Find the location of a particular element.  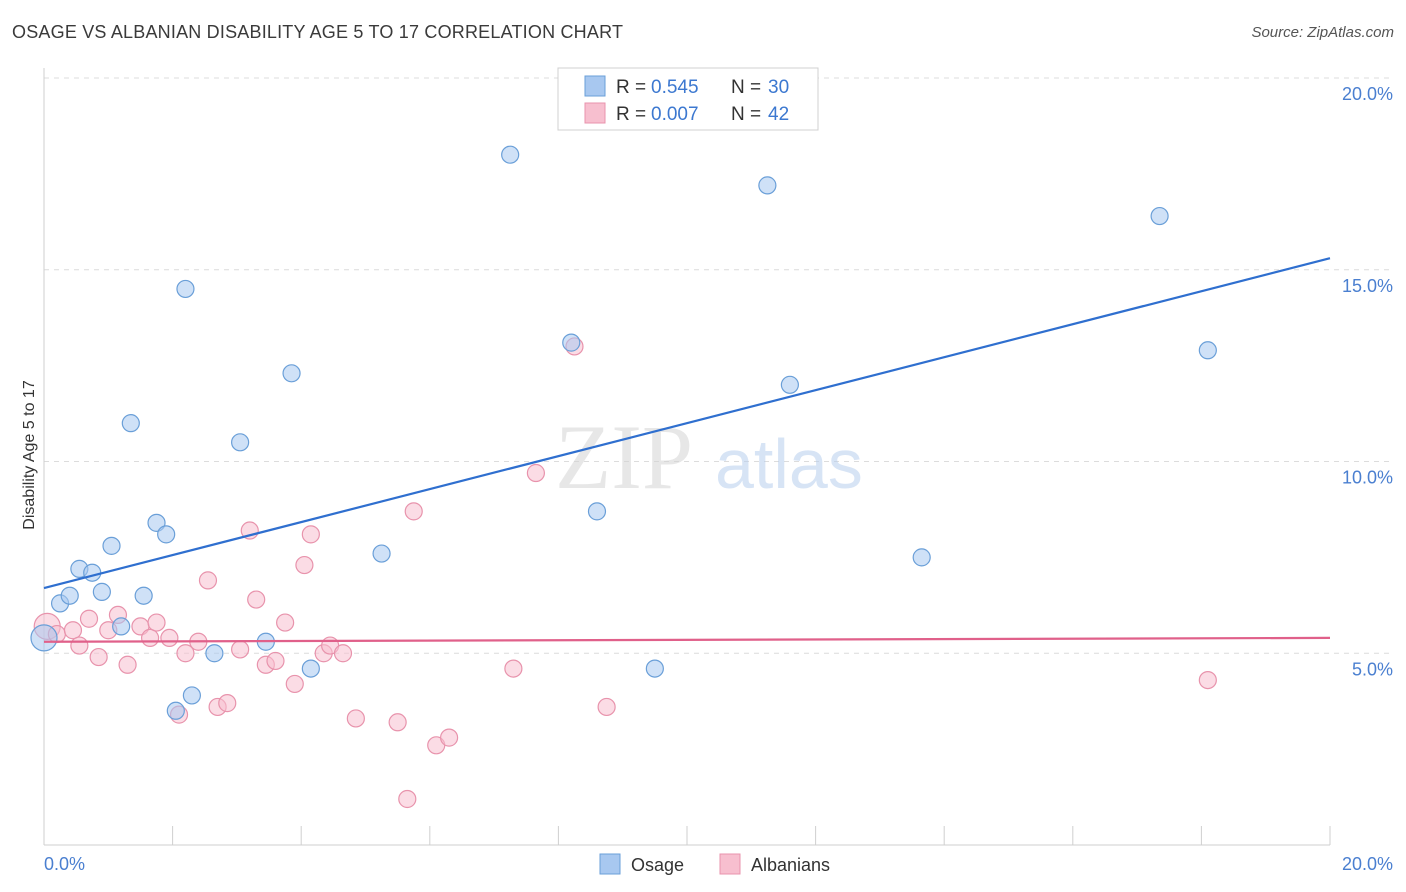

bottom-legend-swatch-albanians is located at coordinates (730, 864).